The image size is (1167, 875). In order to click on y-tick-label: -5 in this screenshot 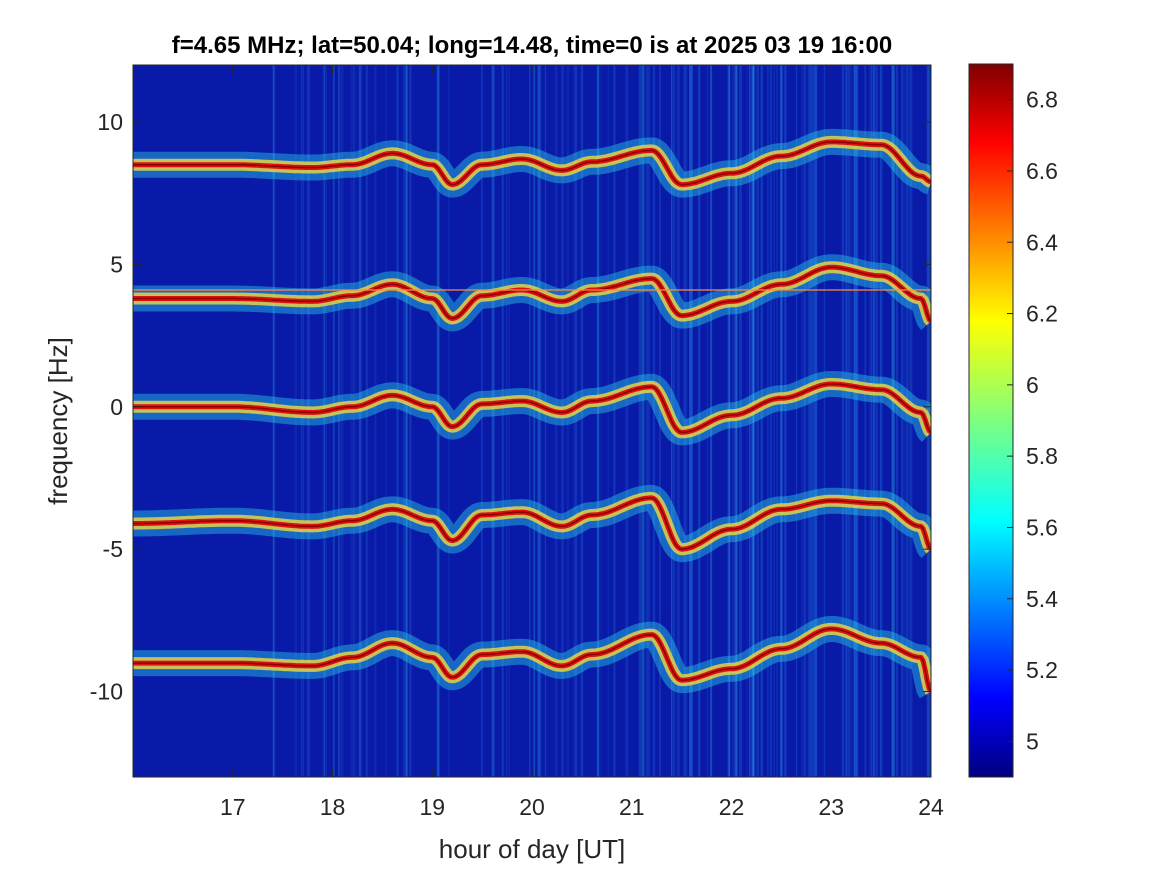, I will do `click(113, 549)`.